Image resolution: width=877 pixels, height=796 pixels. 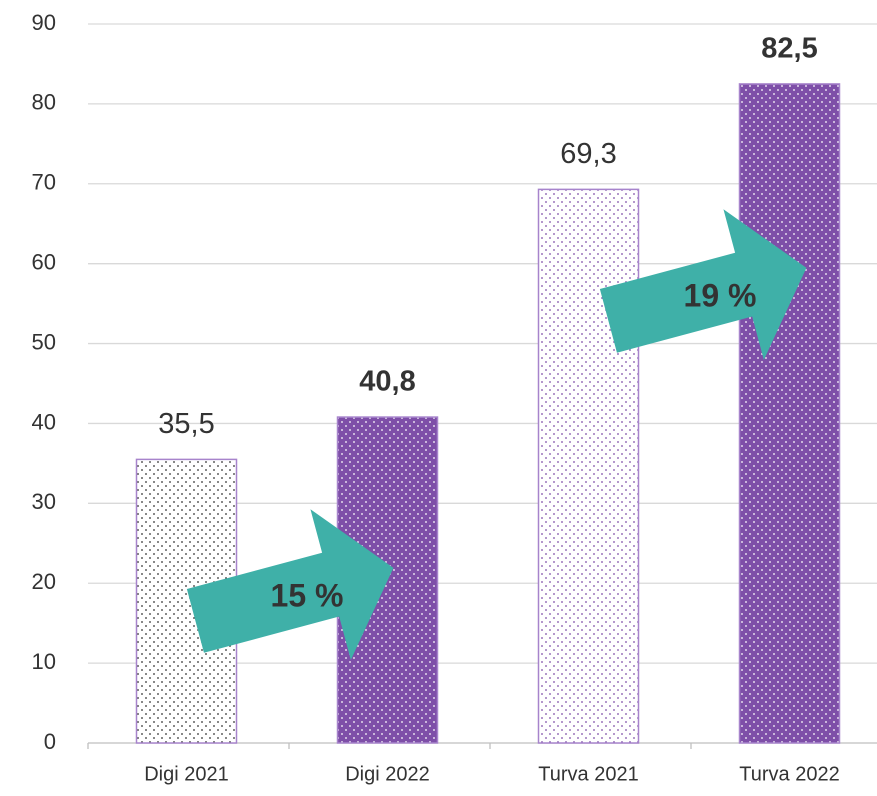 I want to click on x-tick-label: Digi 2021, so click(x=186, y=774).